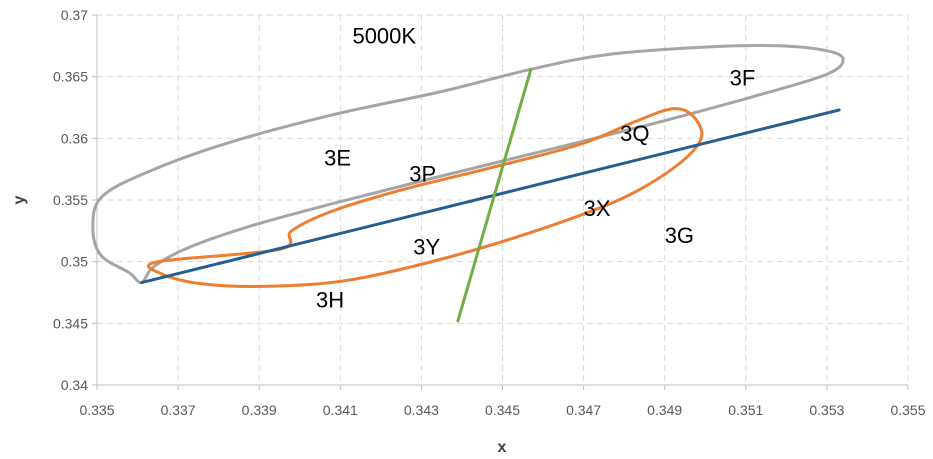 The height and width of the screenshot is (459, 933). Describe the element at coordinates (426, 246) in the screenshot. I see `annotation-label: 3Y` at that location.